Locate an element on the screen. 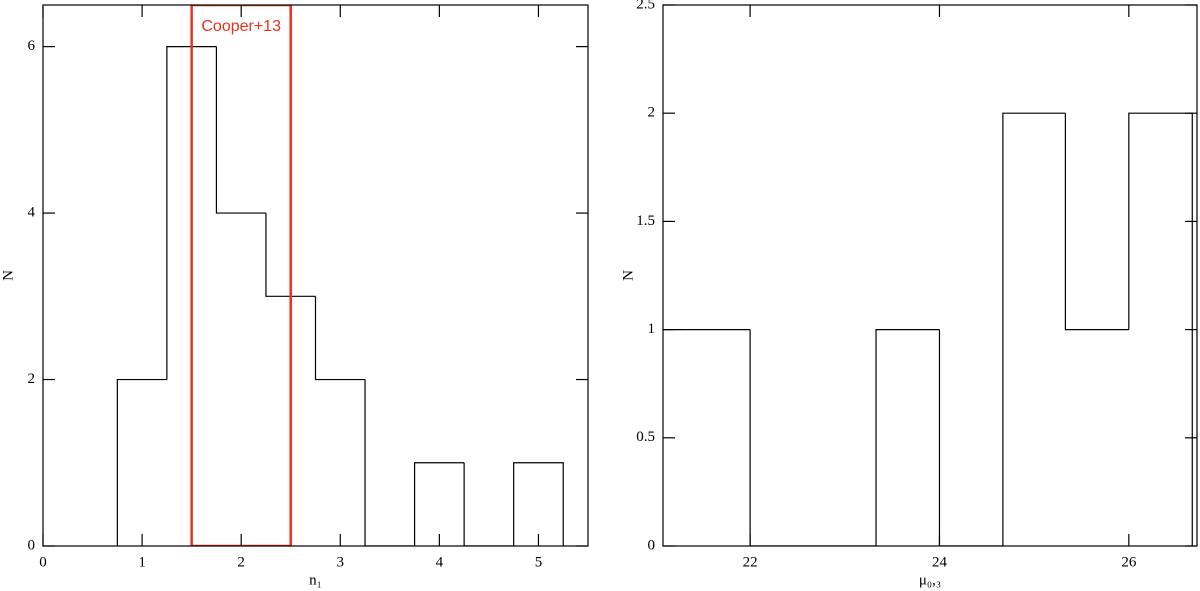  x-tick-label: 4 is located at coordinates (440, 562).